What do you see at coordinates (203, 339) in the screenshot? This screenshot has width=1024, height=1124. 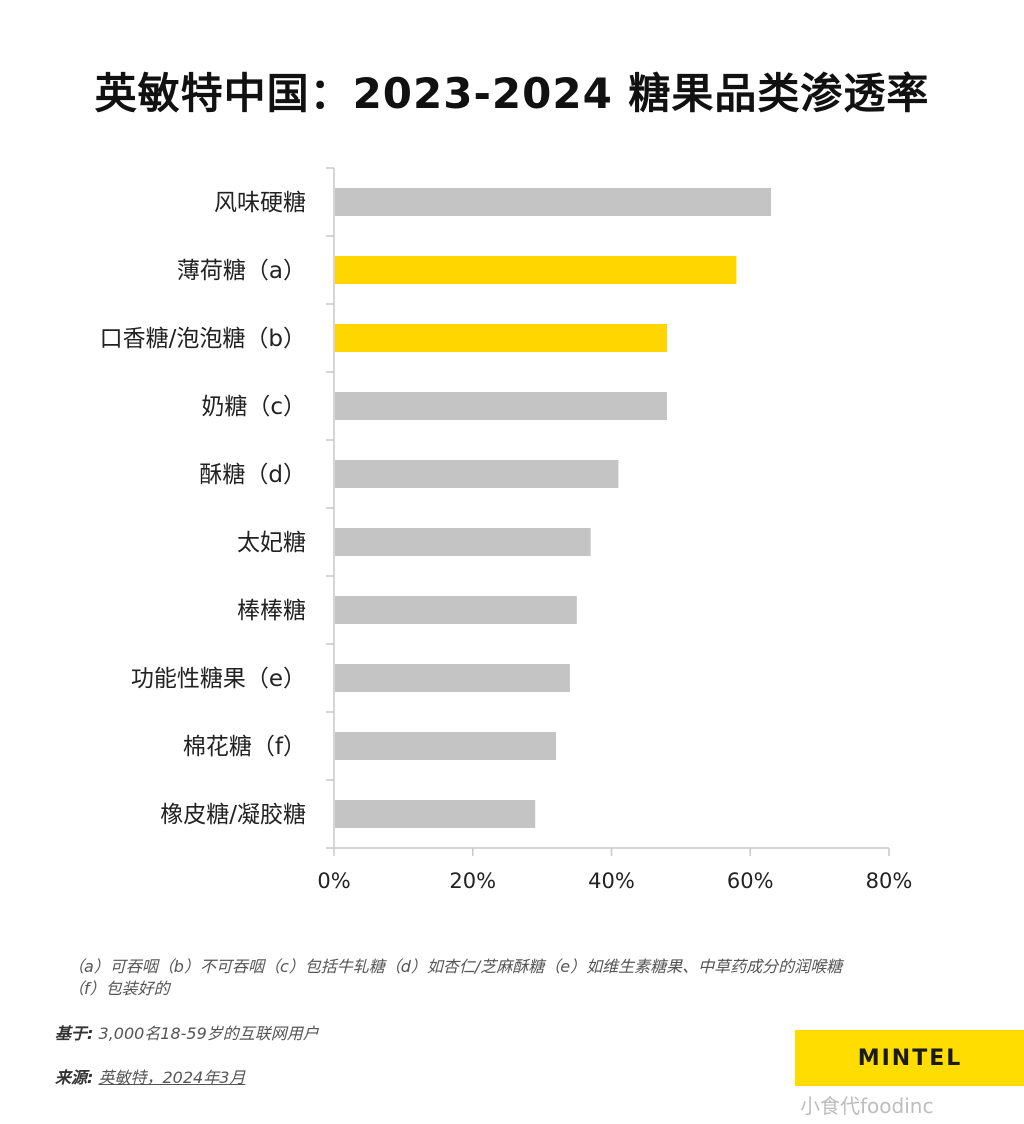 I see `category-label: 口香糖/泡泡糖（b）` at bounding box center [203, 339].